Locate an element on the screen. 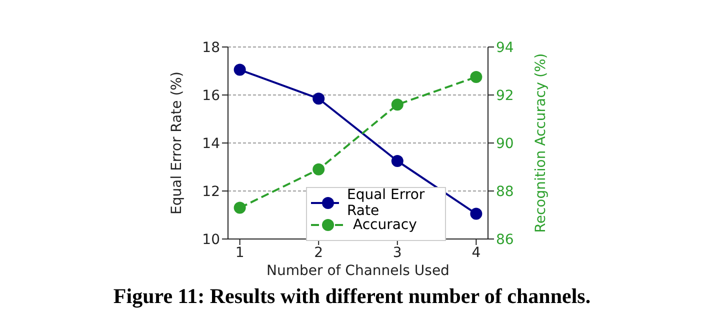 The height and width of the screenshot is (330, 704). x-tick-label: 4 is located at coordinates (476, 252).